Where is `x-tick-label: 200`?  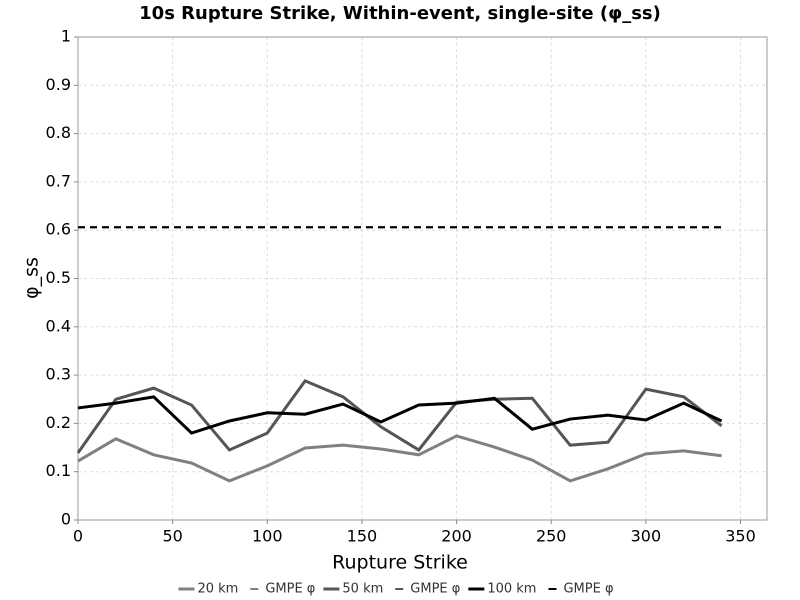
x-tick-label: 200 is located at coordinates (456, 536).